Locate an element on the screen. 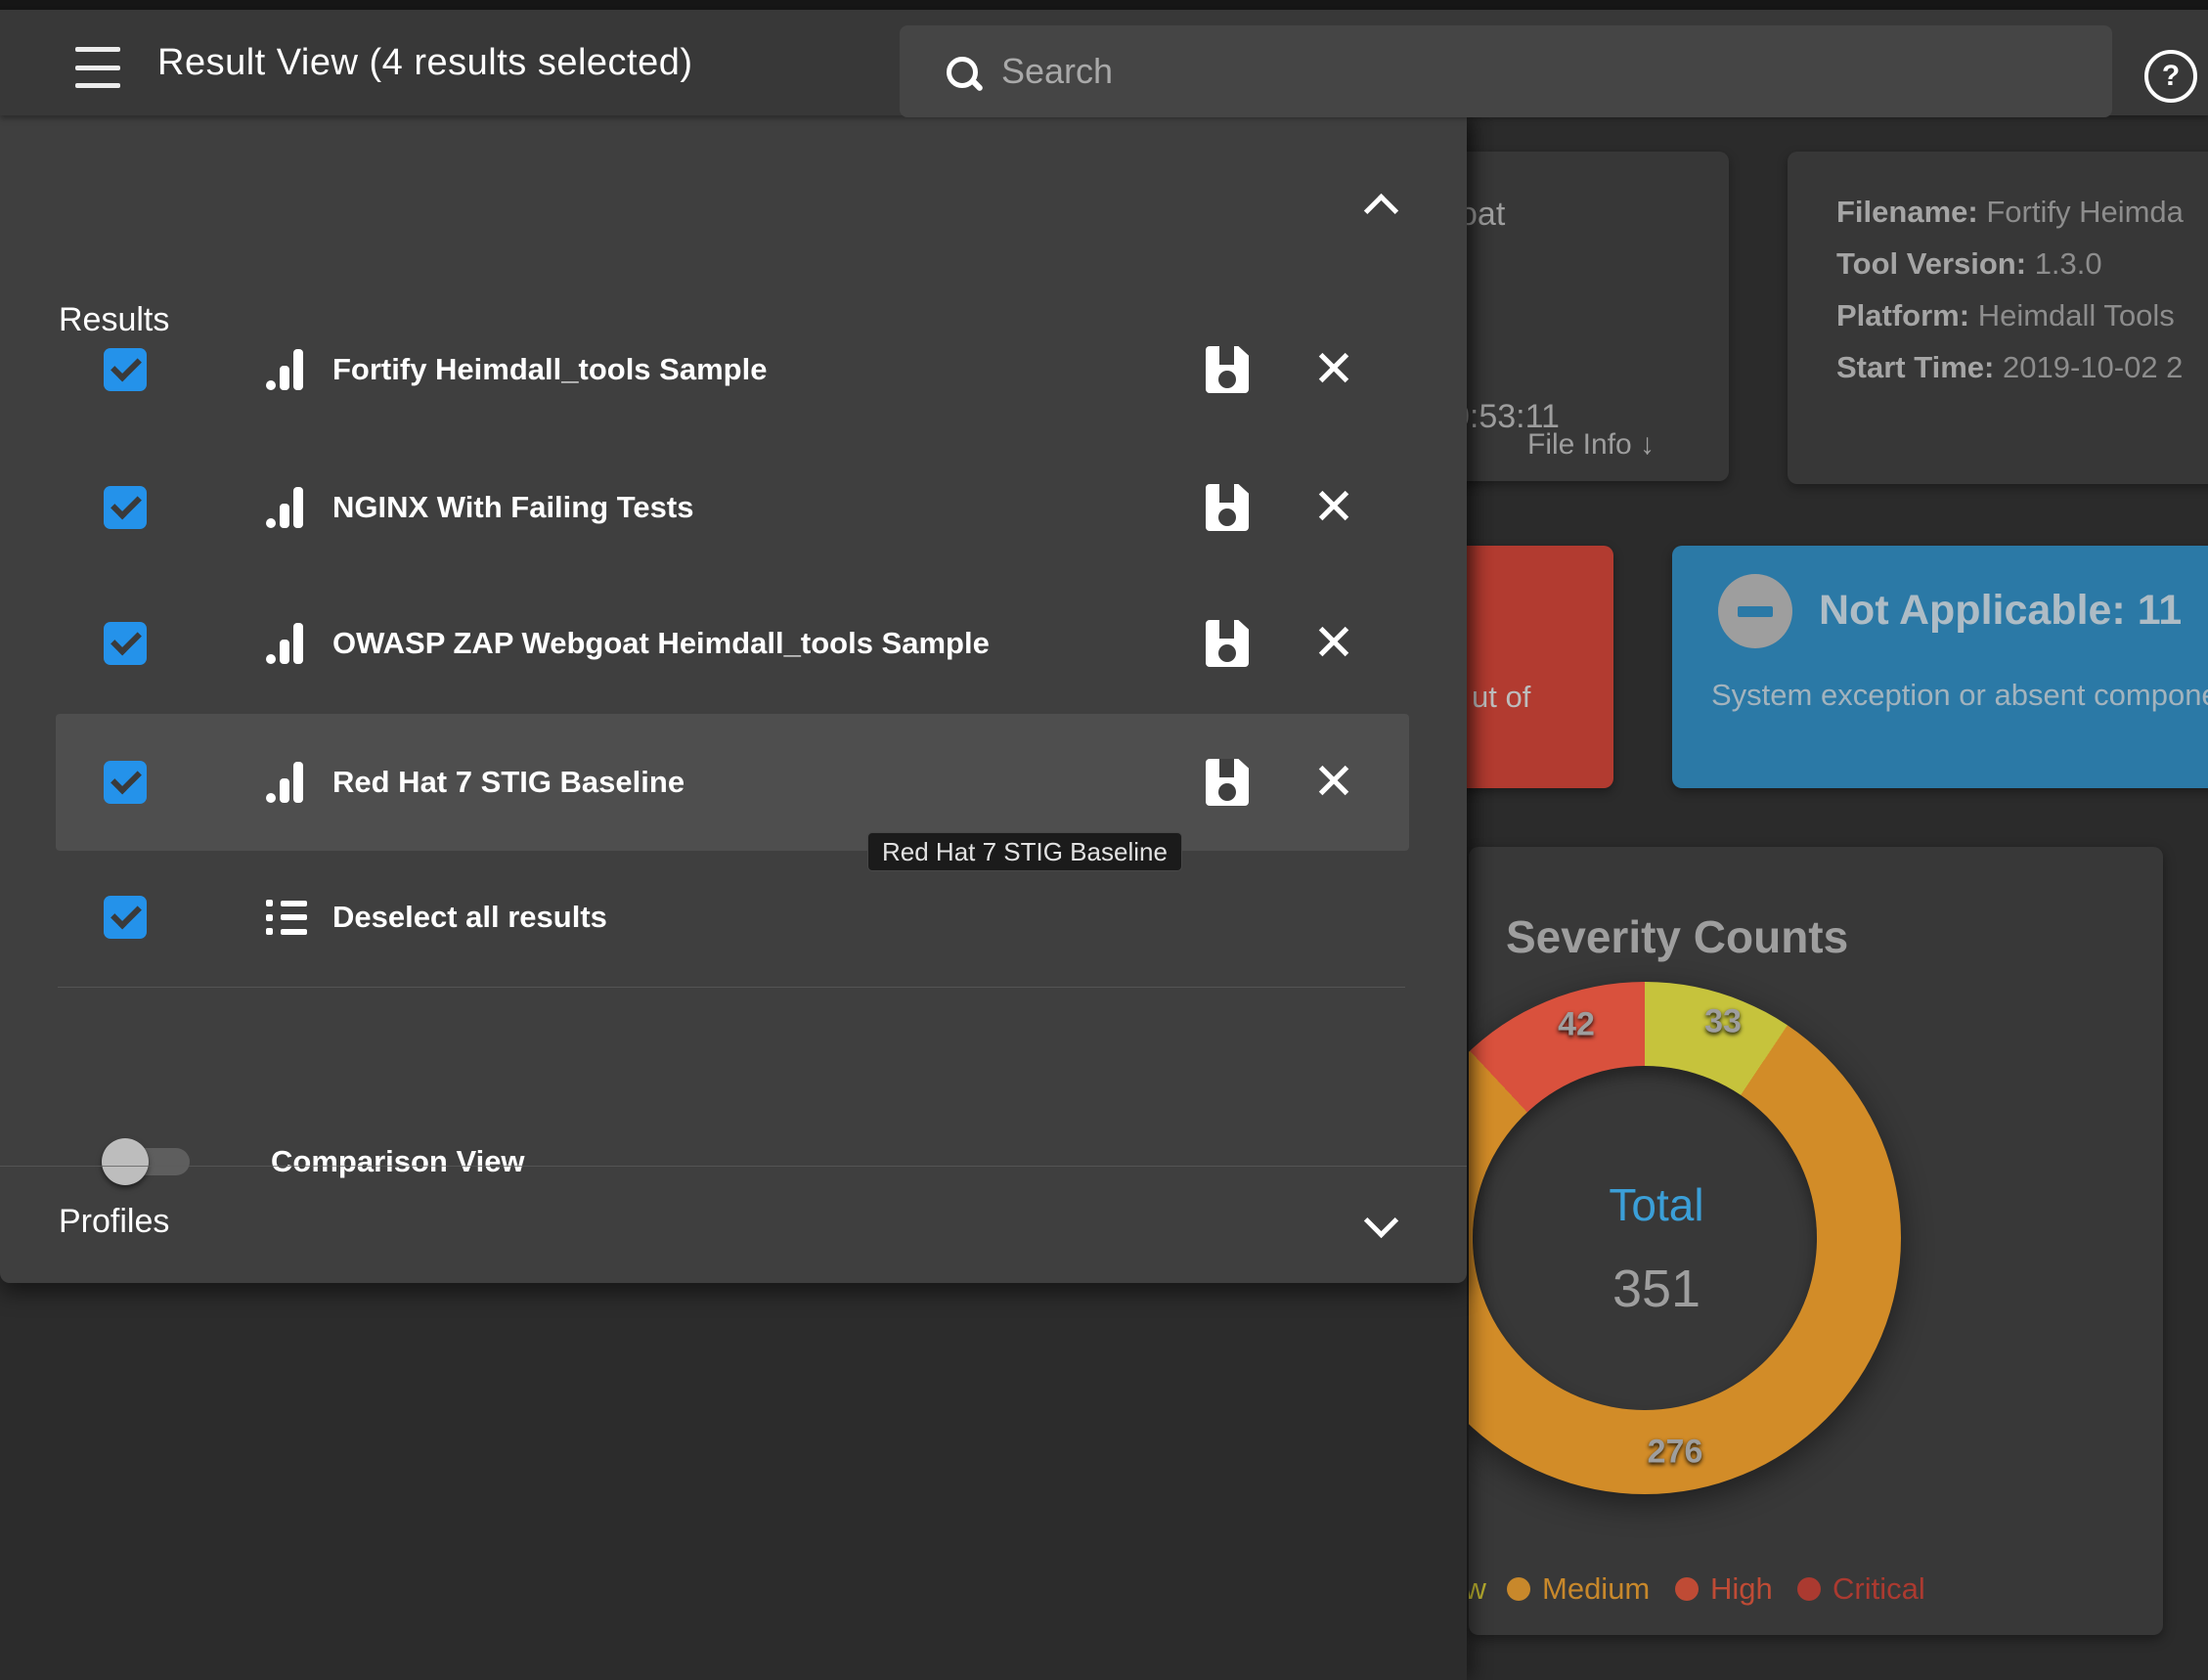 This screenshot has width=2208, height=1680. result-row-nginx: NGINX With Failing Tests ✕ is located at coordinates (733, 507).